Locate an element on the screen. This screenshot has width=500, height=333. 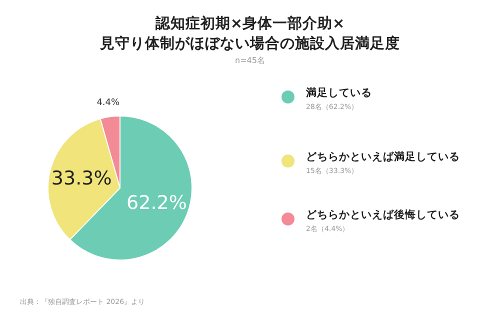
data-label: 33.3% is located at coordinates (81, 178).